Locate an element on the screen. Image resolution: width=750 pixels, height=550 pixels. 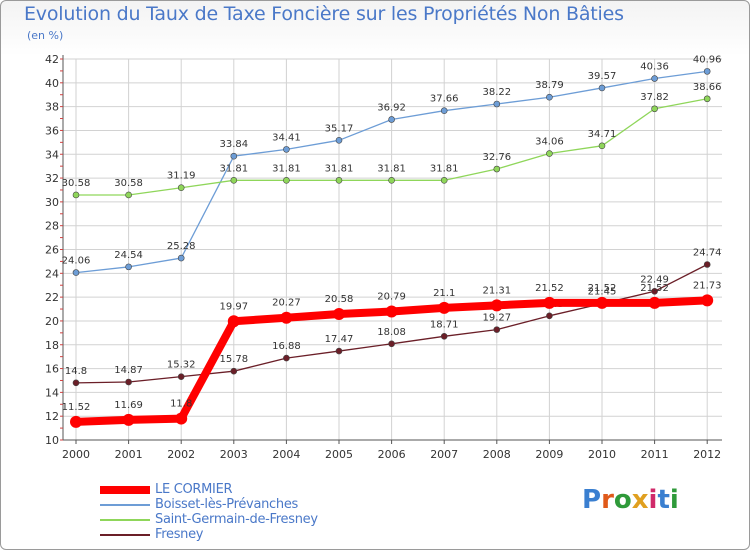
x-tick-label: 2008 is located at coordinates (497, 454).